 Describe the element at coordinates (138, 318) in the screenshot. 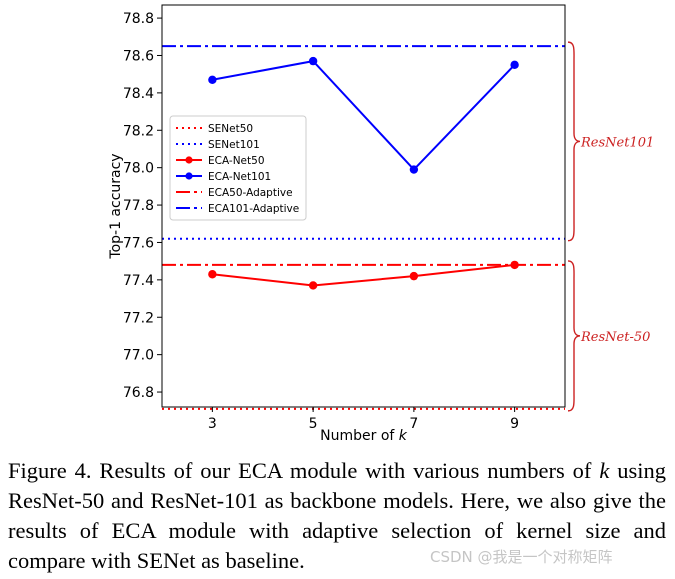

I see `y-tick-label: 77.2` at that location.